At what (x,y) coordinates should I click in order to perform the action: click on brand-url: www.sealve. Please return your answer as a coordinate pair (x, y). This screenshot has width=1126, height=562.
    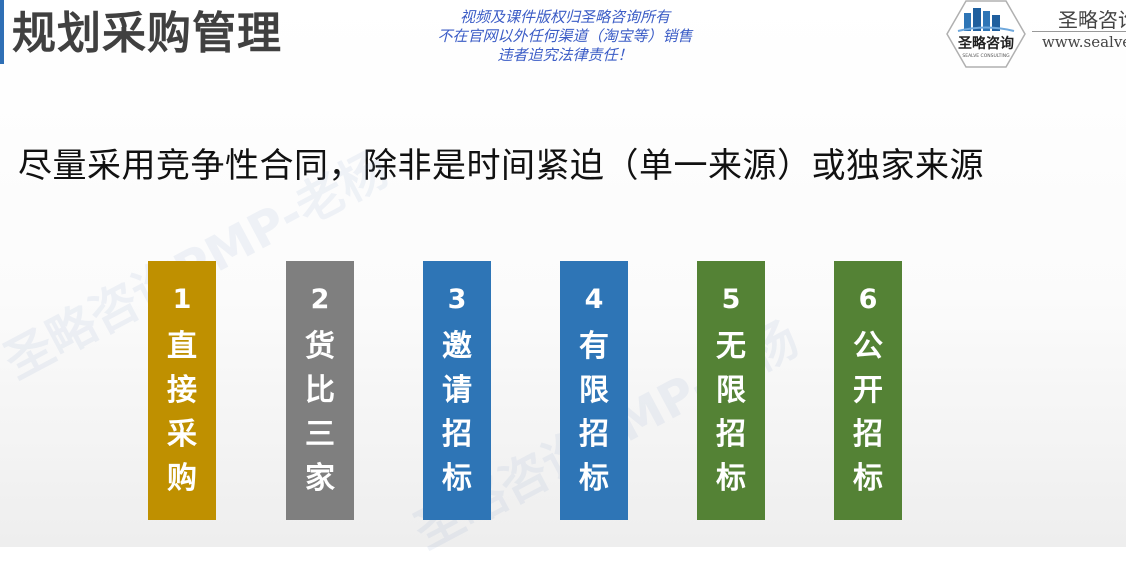
    Looking at the image, I should click on (1084, 42).